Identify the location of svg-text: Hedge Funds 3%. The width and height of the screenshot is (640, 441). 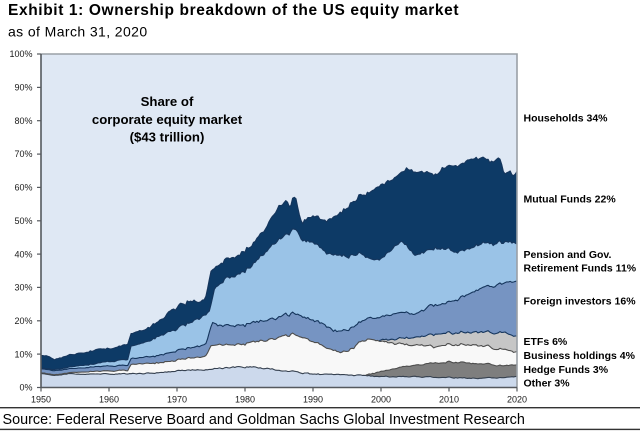
(566, 370).